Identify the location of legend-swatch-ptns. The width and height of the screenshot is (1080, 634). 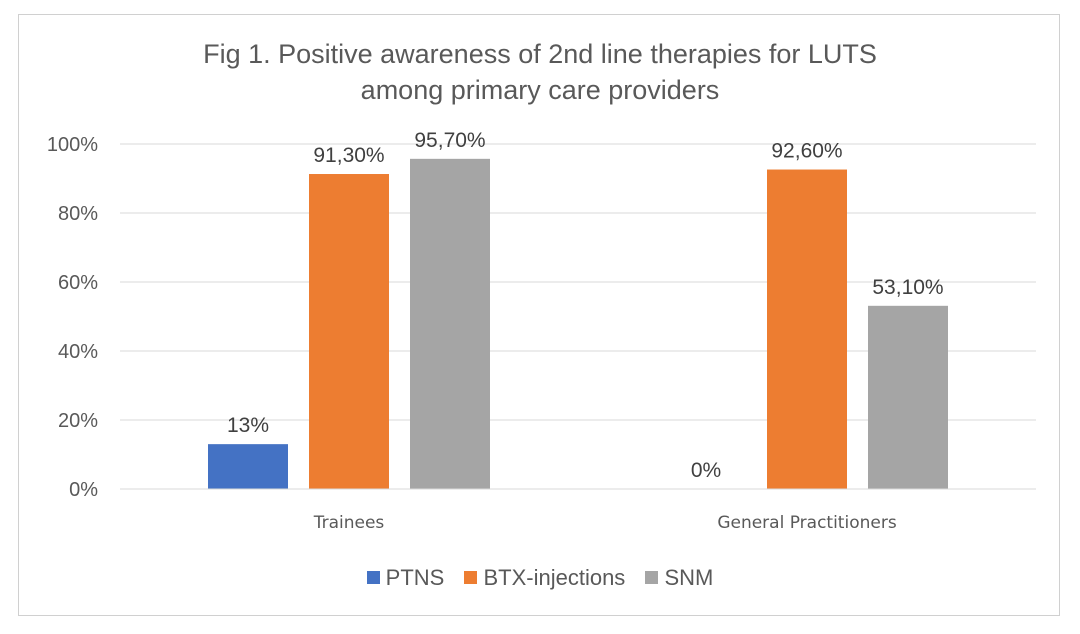
(373, 578).